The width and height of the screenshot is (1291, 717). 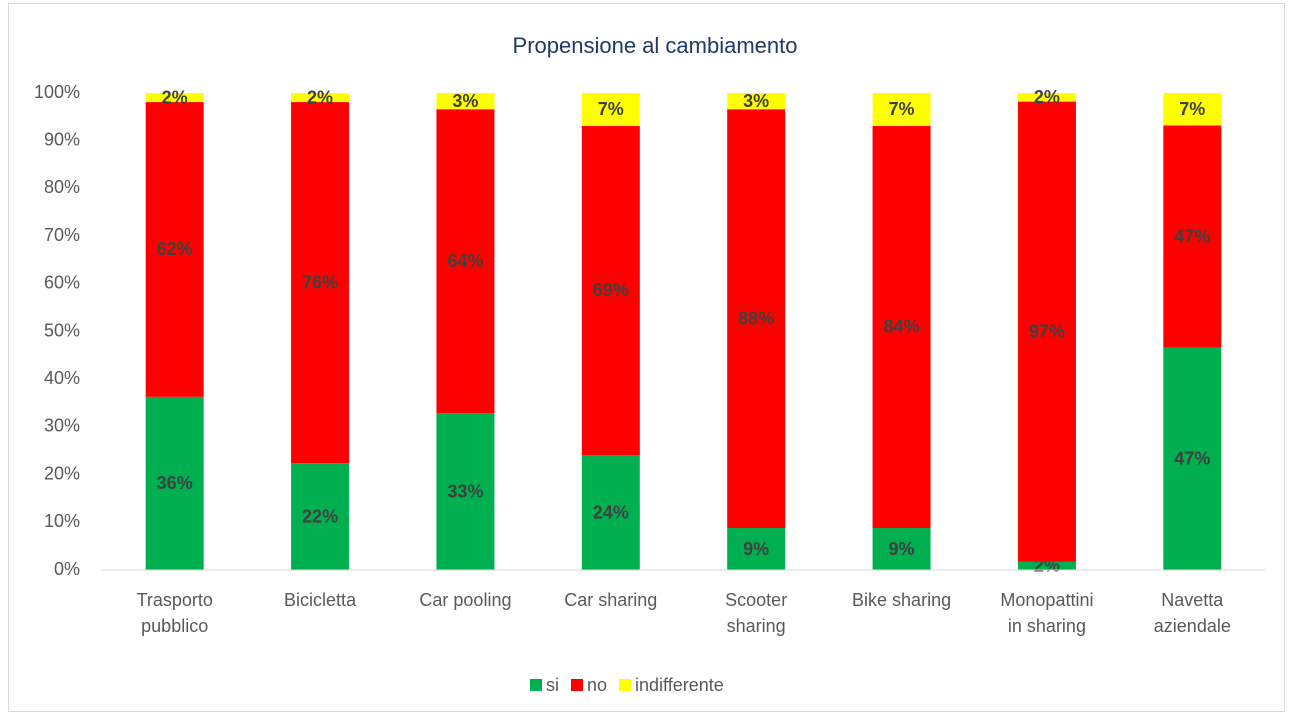 What do you see at coordinates (320, 600) in the screenshot?
I see `x-tick-label: Bicicletta` at bounding box center [320, 600].